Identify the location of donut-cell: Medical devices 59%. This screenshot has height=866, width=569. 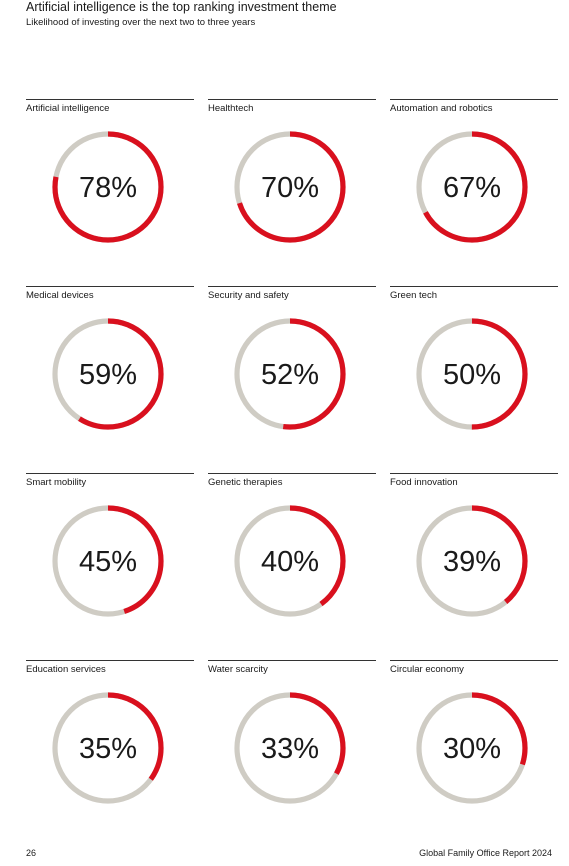
(110, 379).